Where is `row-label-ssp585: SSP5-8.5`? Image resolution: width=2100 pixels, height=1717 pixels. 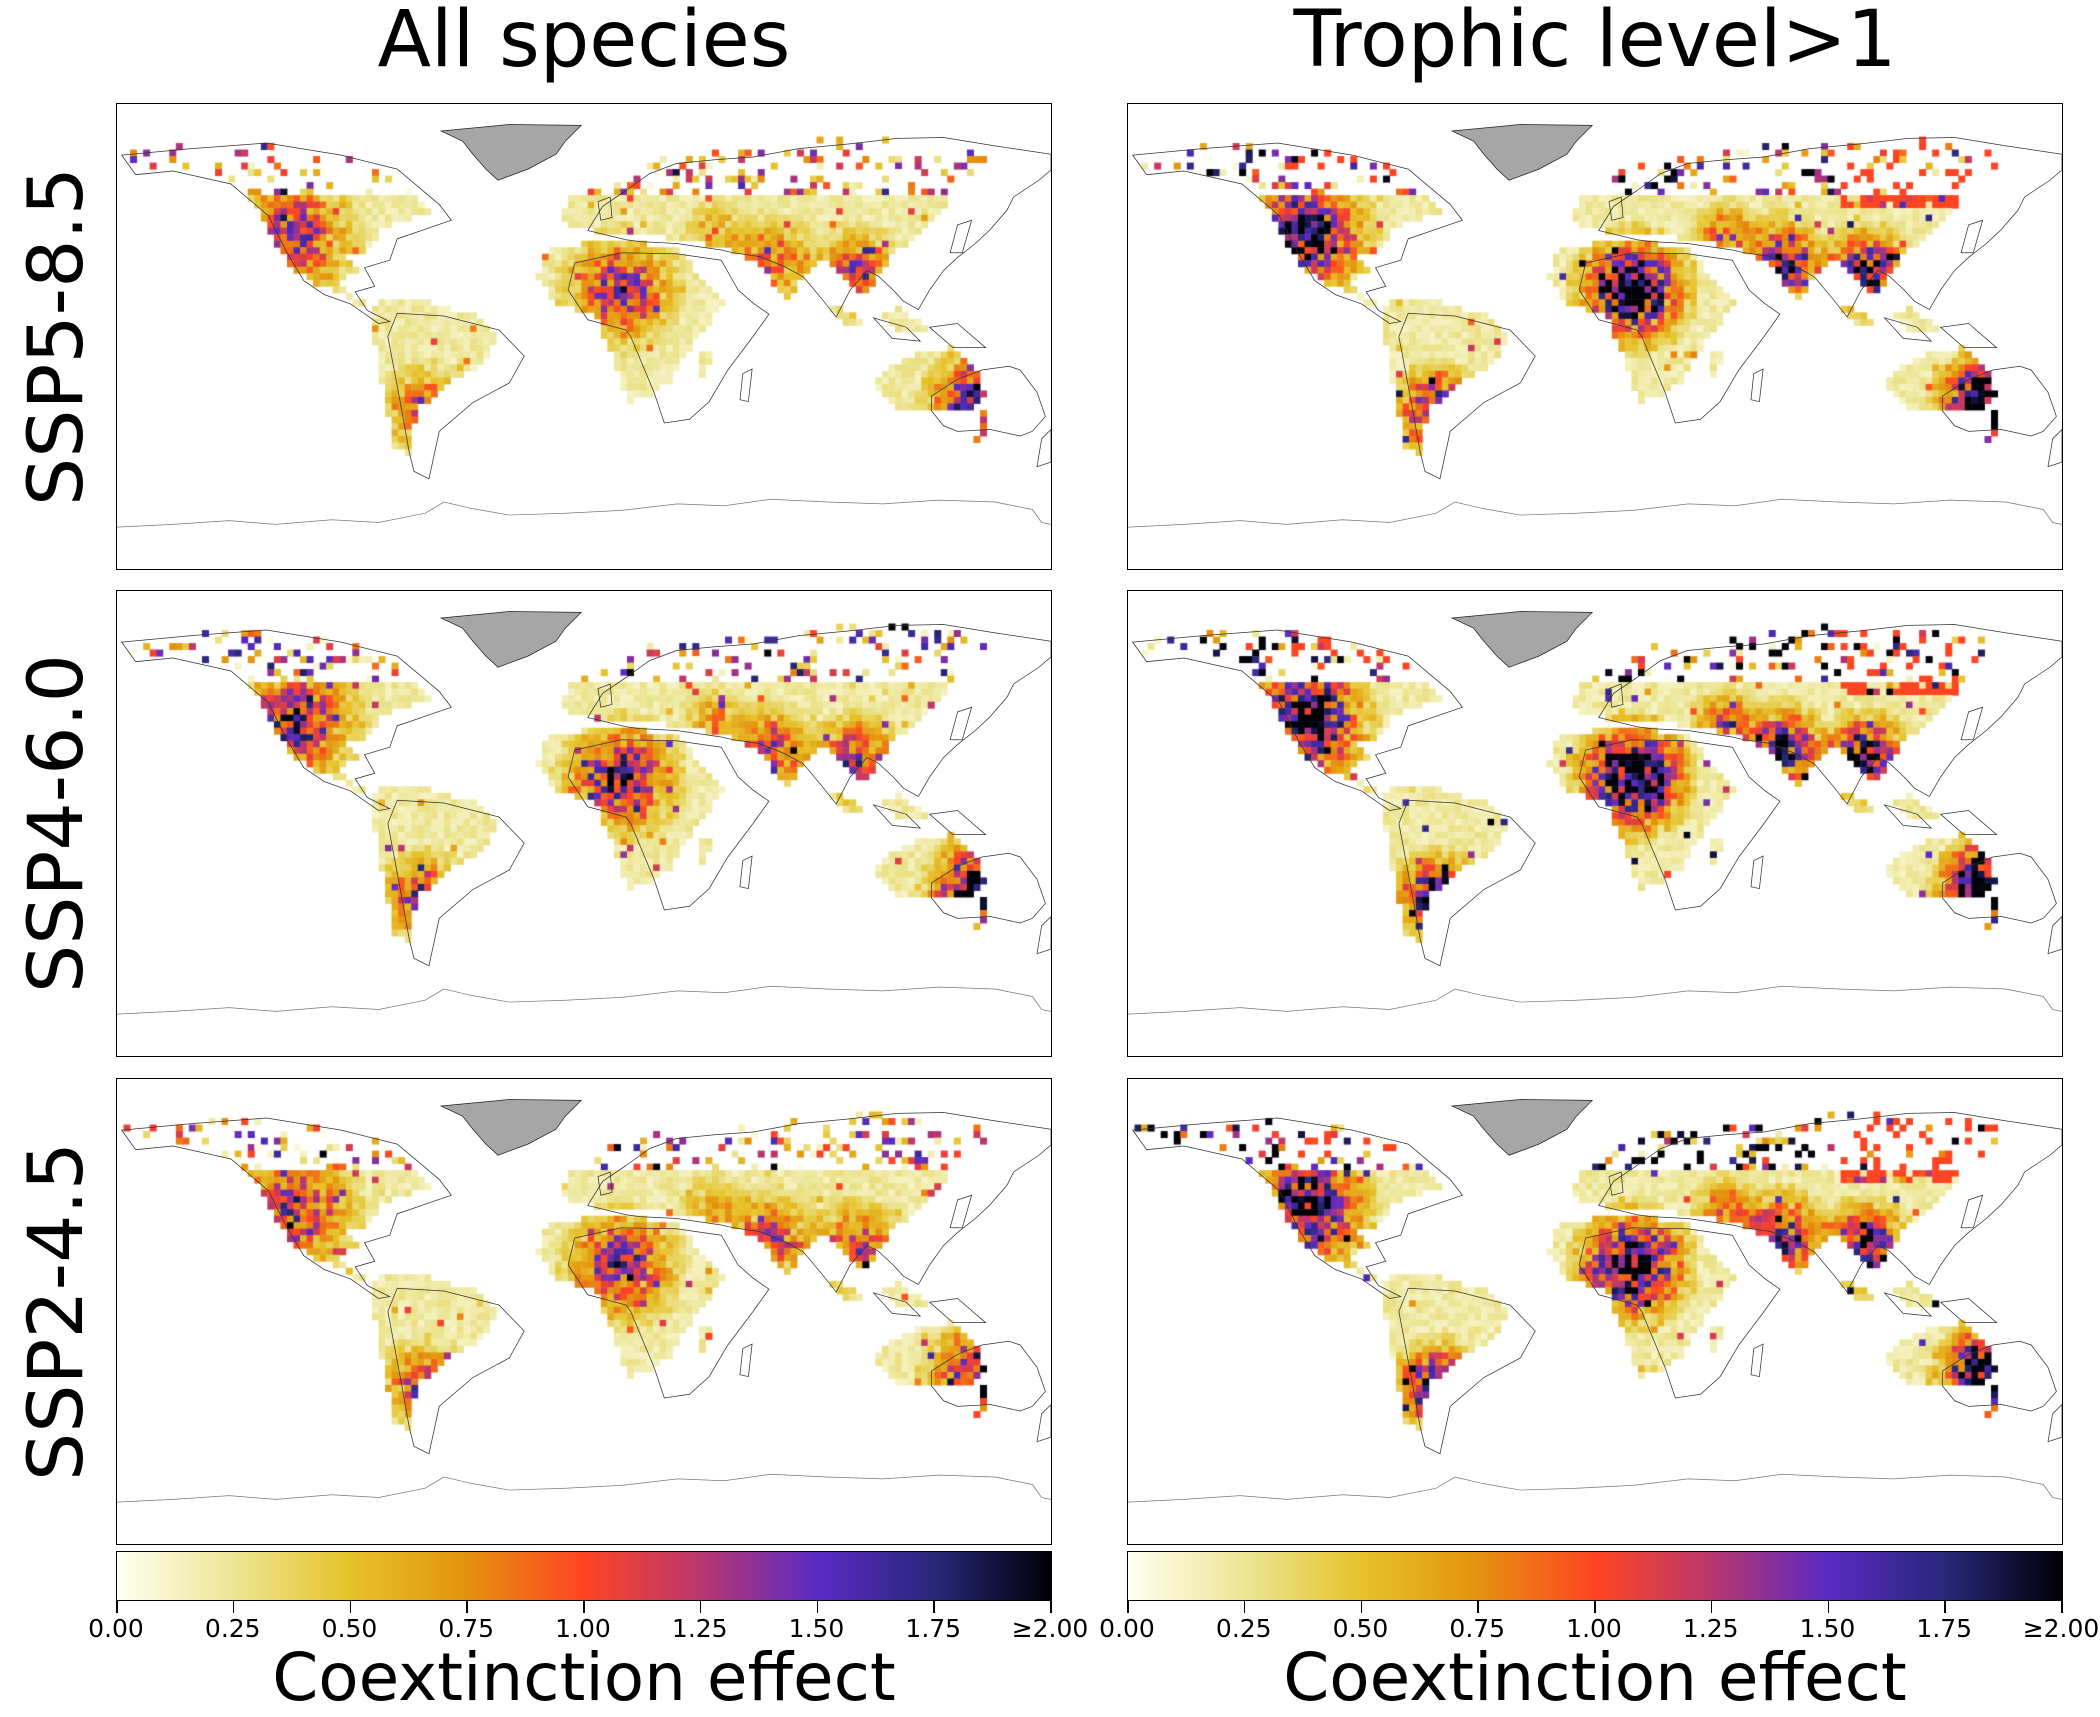
row-label-ssp585: SSP5-8.5 is located at coordinates (55, 336).